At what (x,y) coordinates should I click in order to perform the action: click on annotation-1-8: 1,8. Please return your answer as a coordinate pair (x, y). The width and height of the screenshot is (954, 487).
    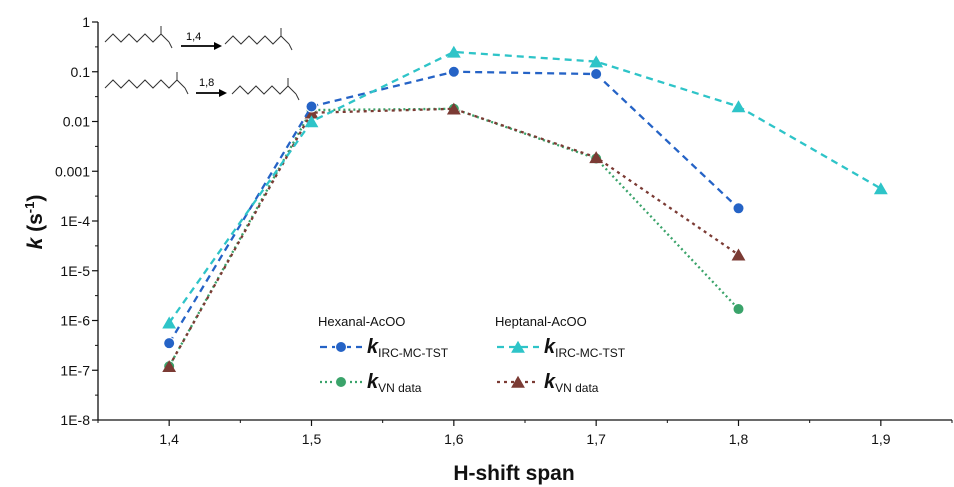
    Looking at the image, I should click on (206, 83).